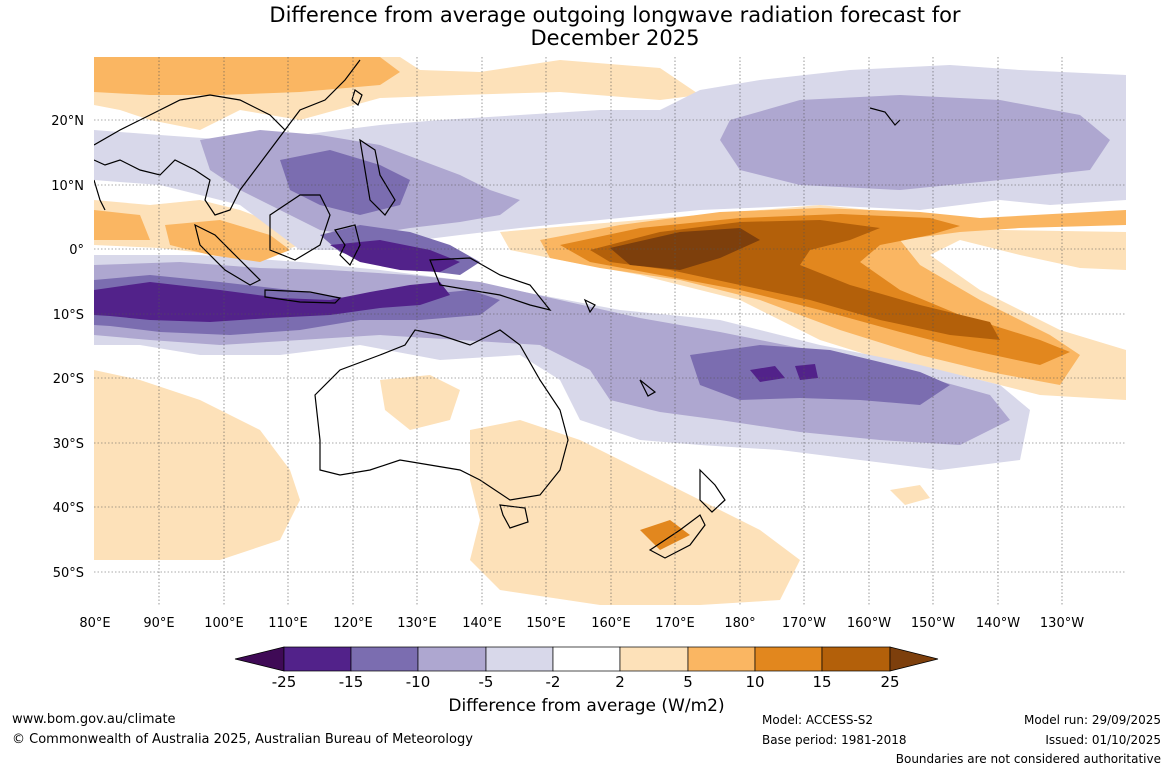 This screenshot has width=1173, height=770. I want to click on issued-date: Issued: 01/10/2025, so click(1103, 740).